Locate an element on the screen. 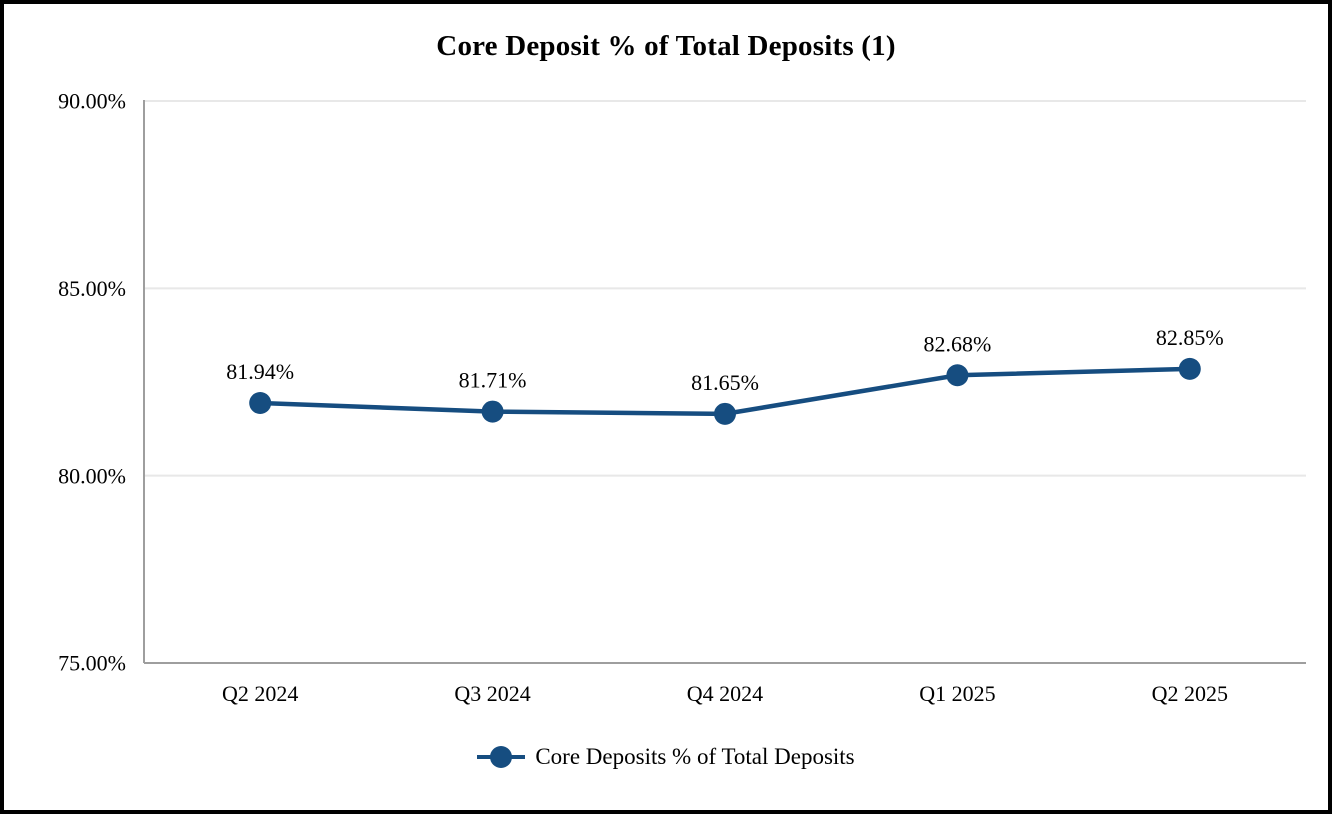 This screenshot has height=814, width=1332. x-tick-label: Q3 2024 is located at coordinates (492, 693).